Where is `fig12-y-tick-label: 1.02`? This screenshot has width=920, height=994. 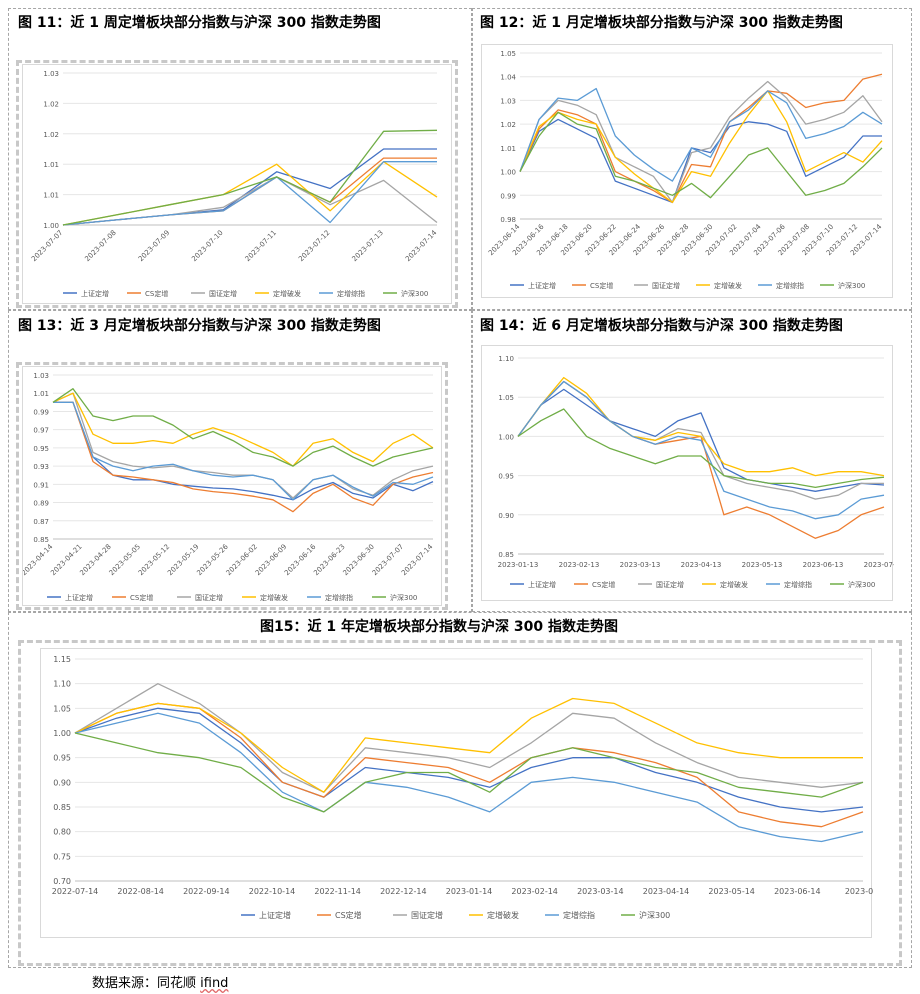
fig12-y-tick-label: 1.02 is located at coordinates (508, 125).